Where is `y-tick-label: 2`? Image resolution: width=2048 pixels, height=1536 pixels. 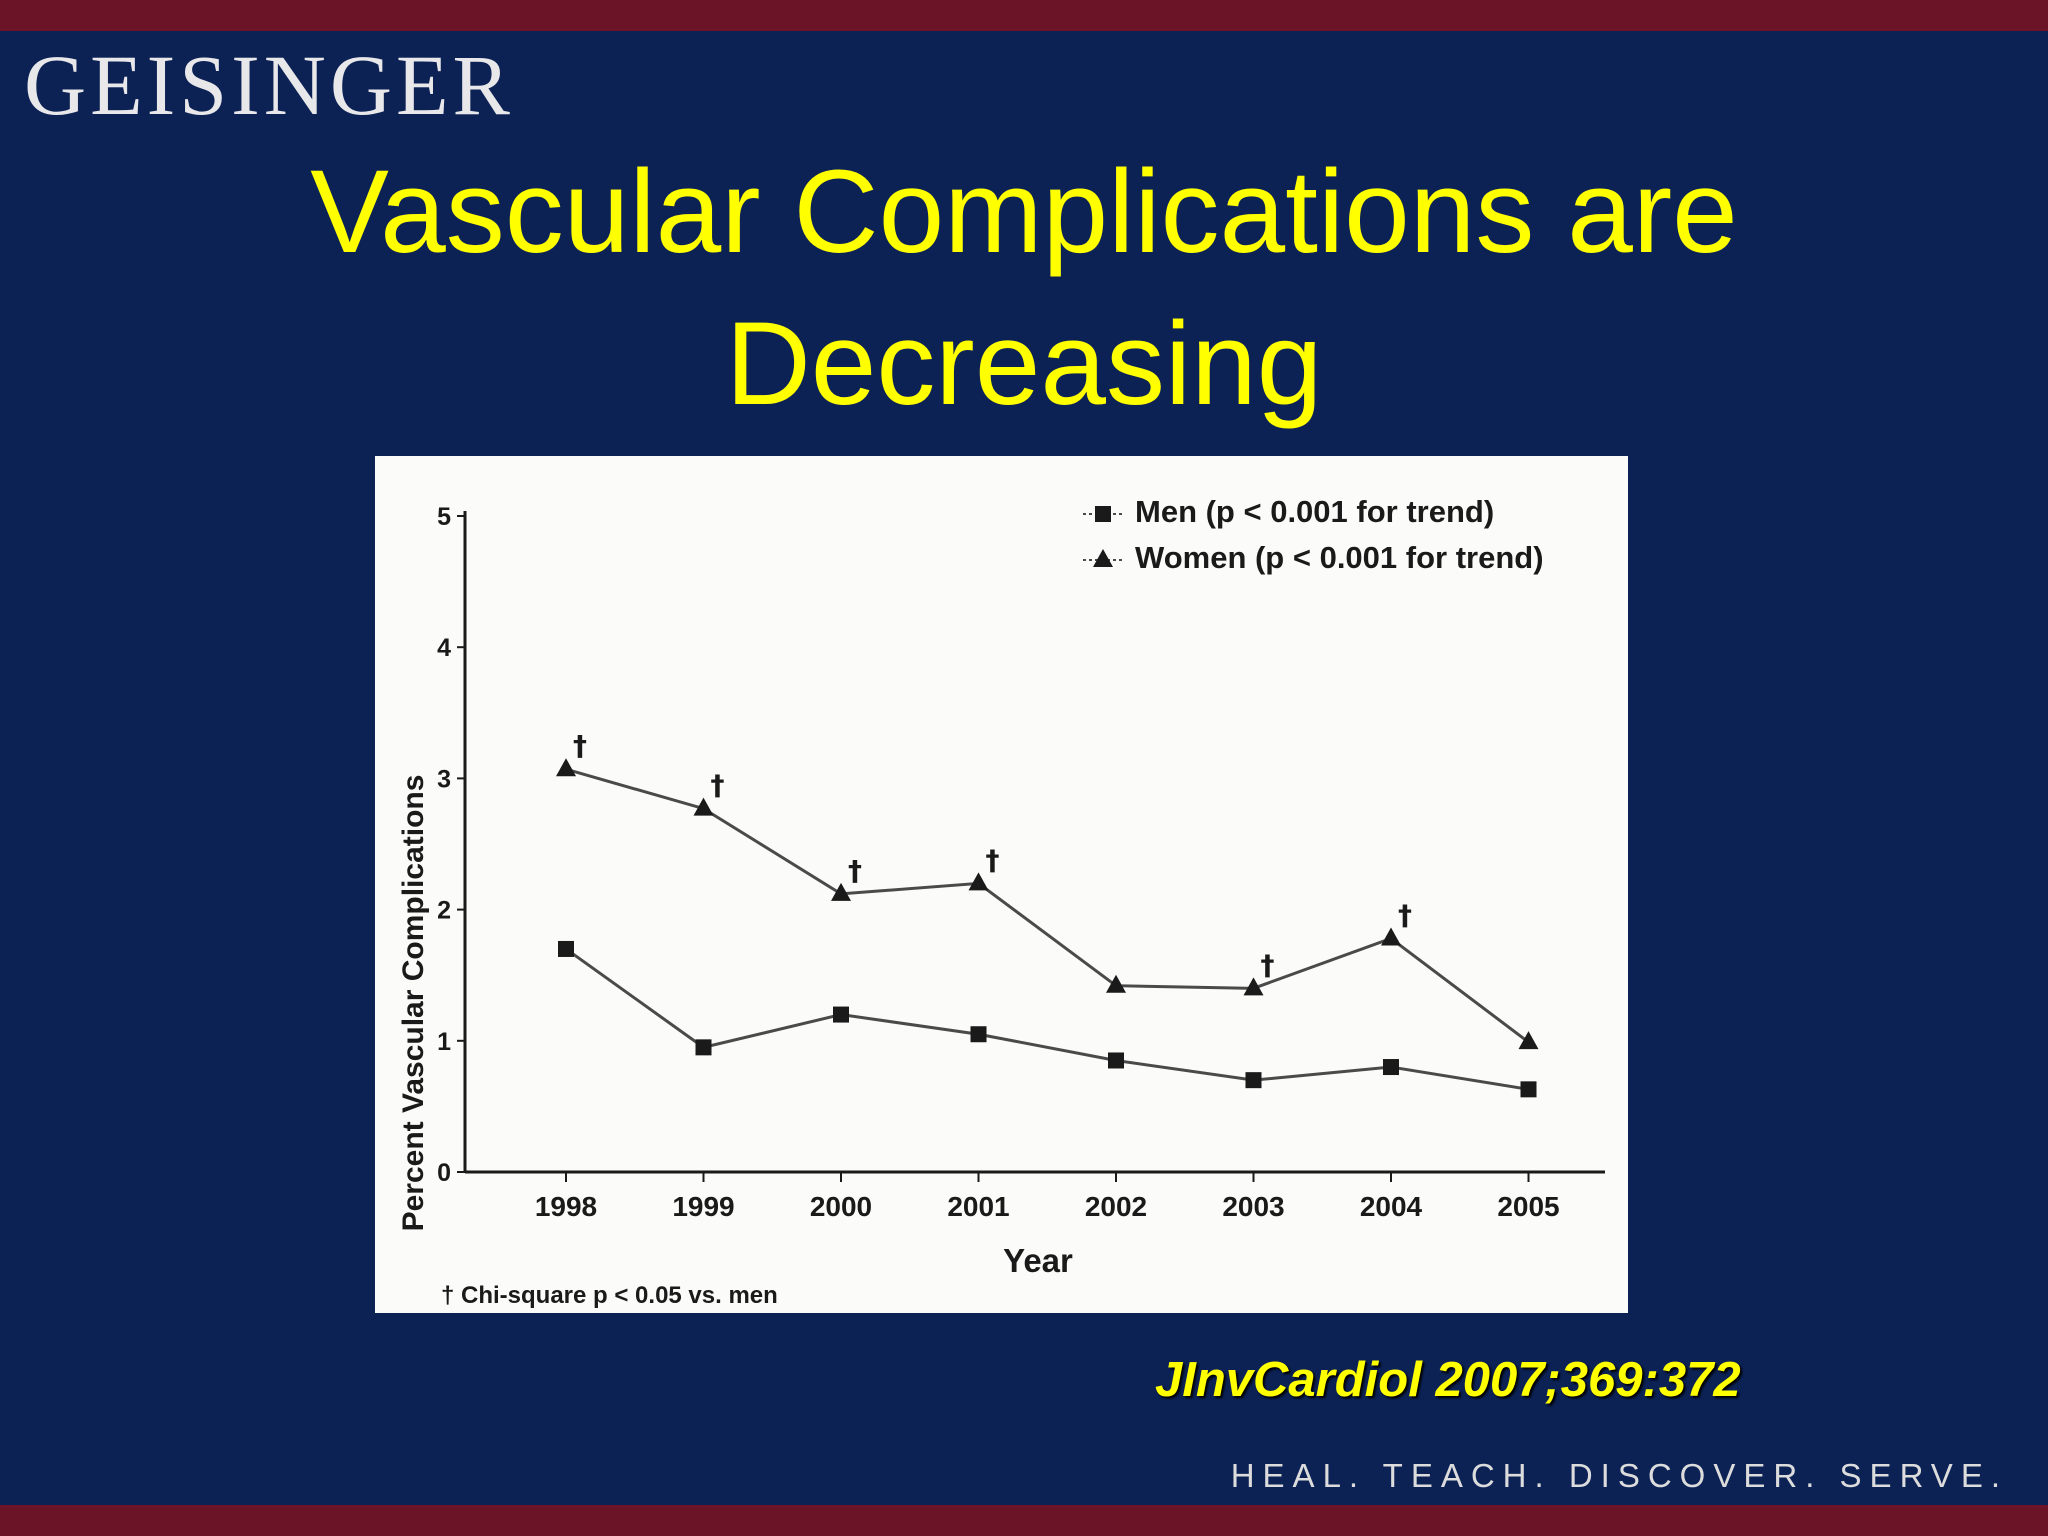 y-tick-label: 2 is located at coordinates (444, 911).